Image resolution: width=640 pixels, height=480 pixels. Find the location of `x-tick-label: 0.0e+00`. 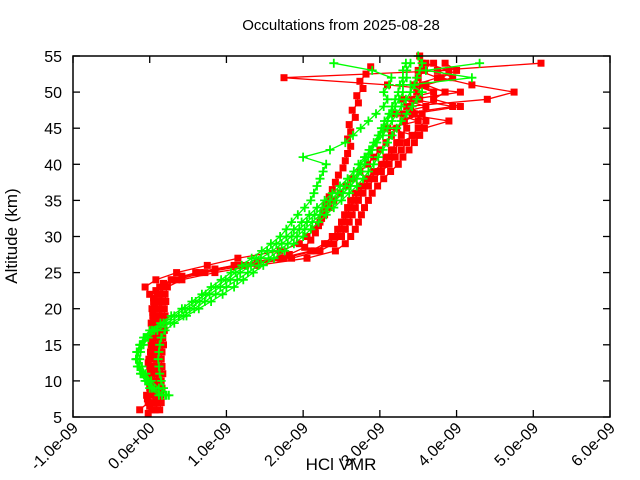

x-tick-label: 0.0e+00 is located at coordinates (131, 446).